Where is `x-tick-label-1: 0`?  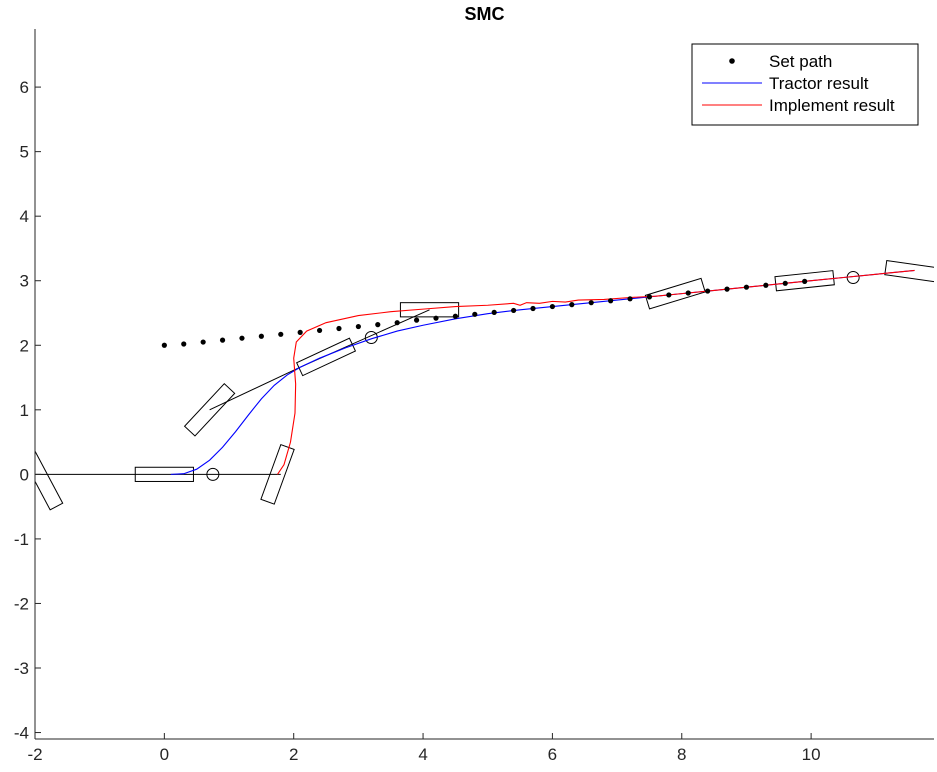 x-tick-label-1: 0 is located at coordinates (164, 754).